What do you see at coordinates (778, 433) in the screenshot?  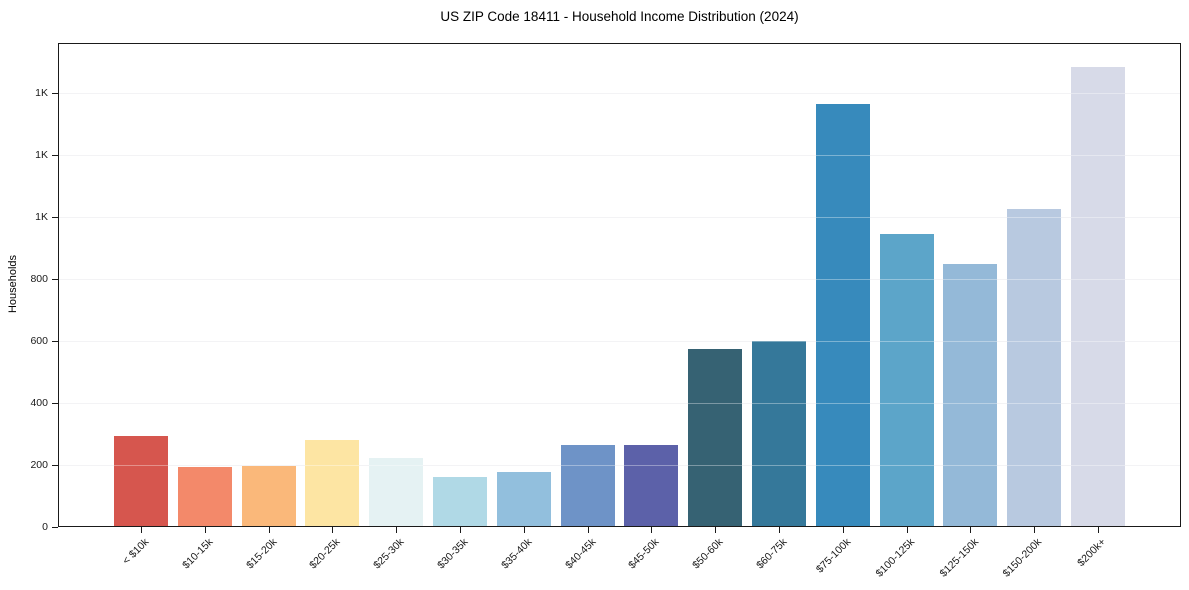 I see `bar-$60-75k` at bounding box center [778, 433].